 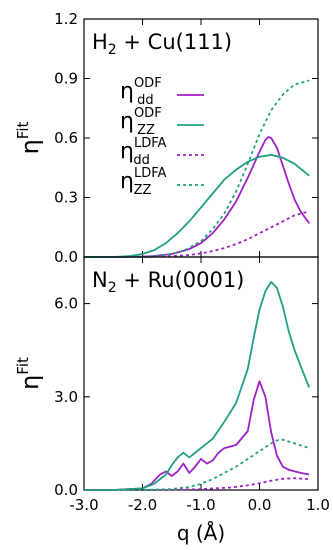 I want to click on legend-entry: ηLDFA ZZ, so click(x=162, y=182).